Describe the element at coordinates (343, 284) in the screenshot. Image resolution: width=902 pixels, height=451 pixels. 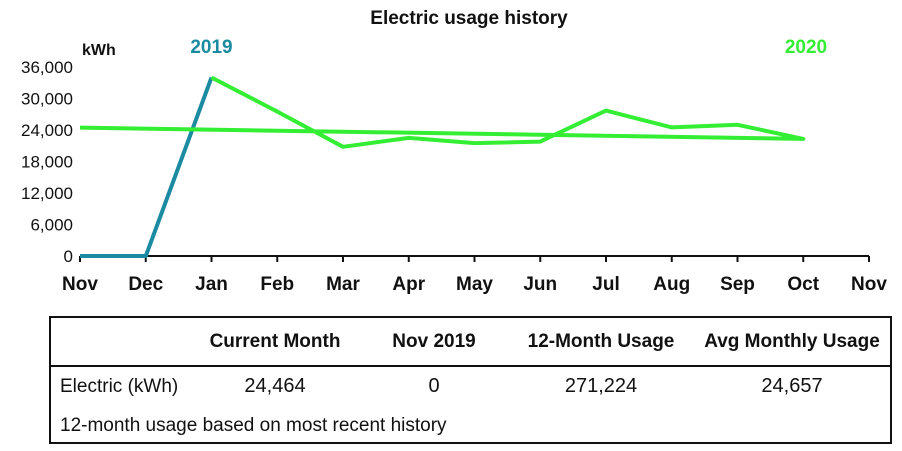
I see `x-tick-label: Mar` at that location.